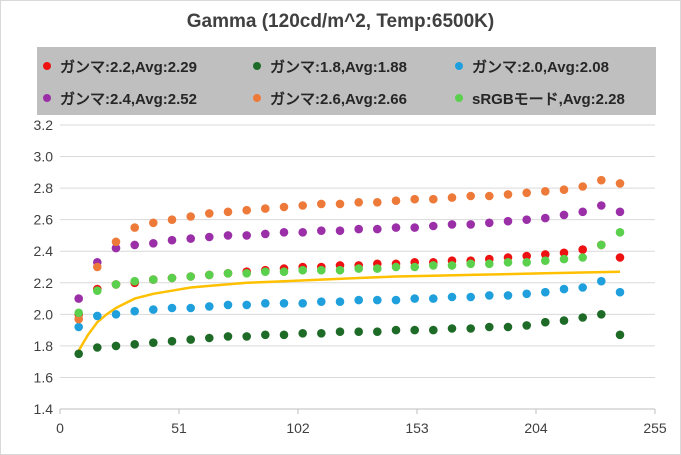 The width and height of the screenshot is (681, 455). Describe the element at coordinates (120, 66) in the screenshot. I see `legend-entry-gamma-2-2: ガンマ:2.2,Avg:2.29` at that location.